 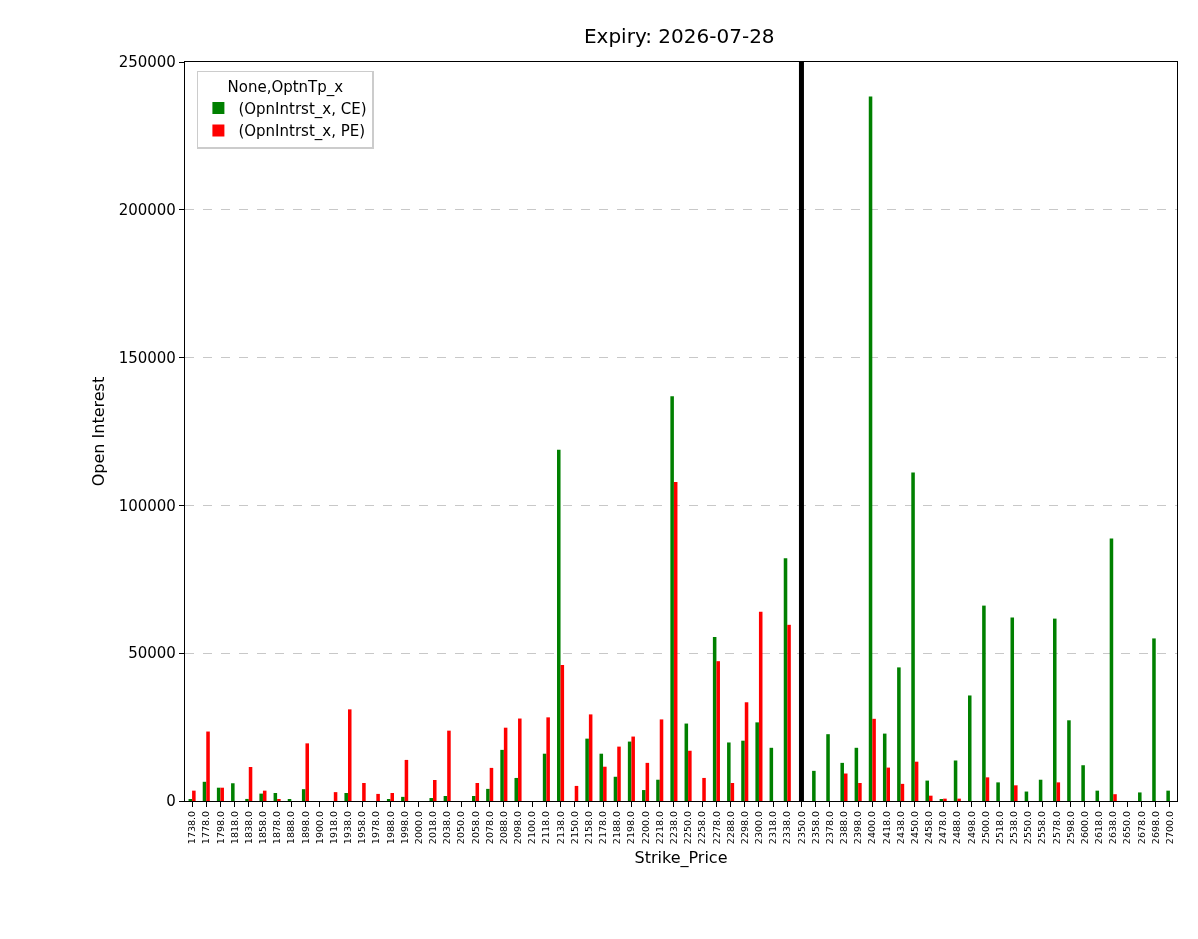 I want to click on x-tick-label: 2450.0, so click(x=914, y=827).